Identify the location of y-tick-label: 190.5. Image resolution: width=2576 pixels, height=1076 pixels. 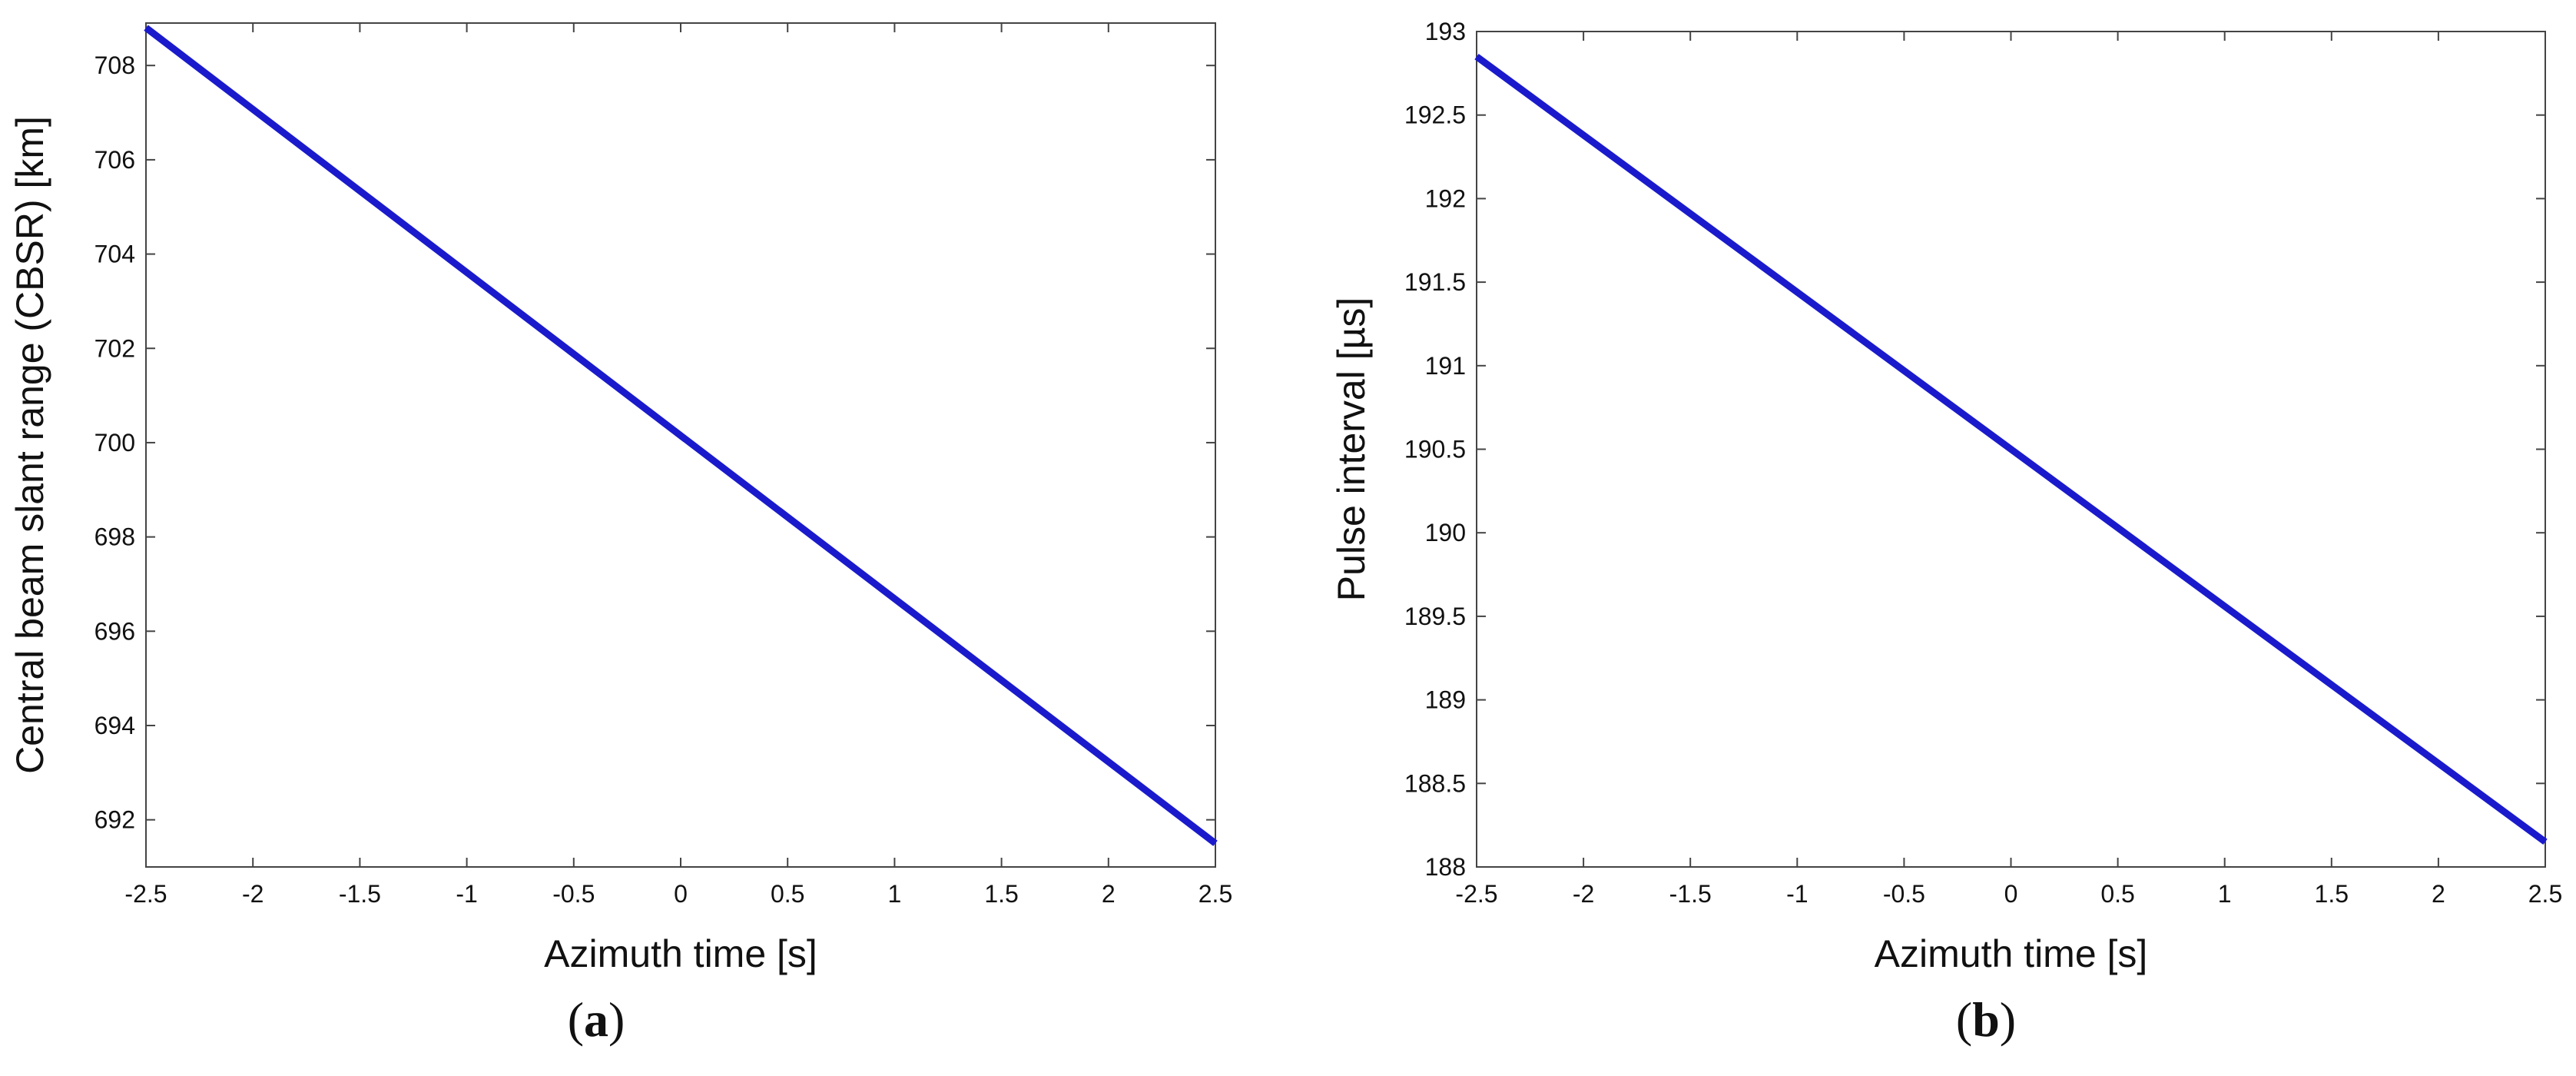
(1435, 449).